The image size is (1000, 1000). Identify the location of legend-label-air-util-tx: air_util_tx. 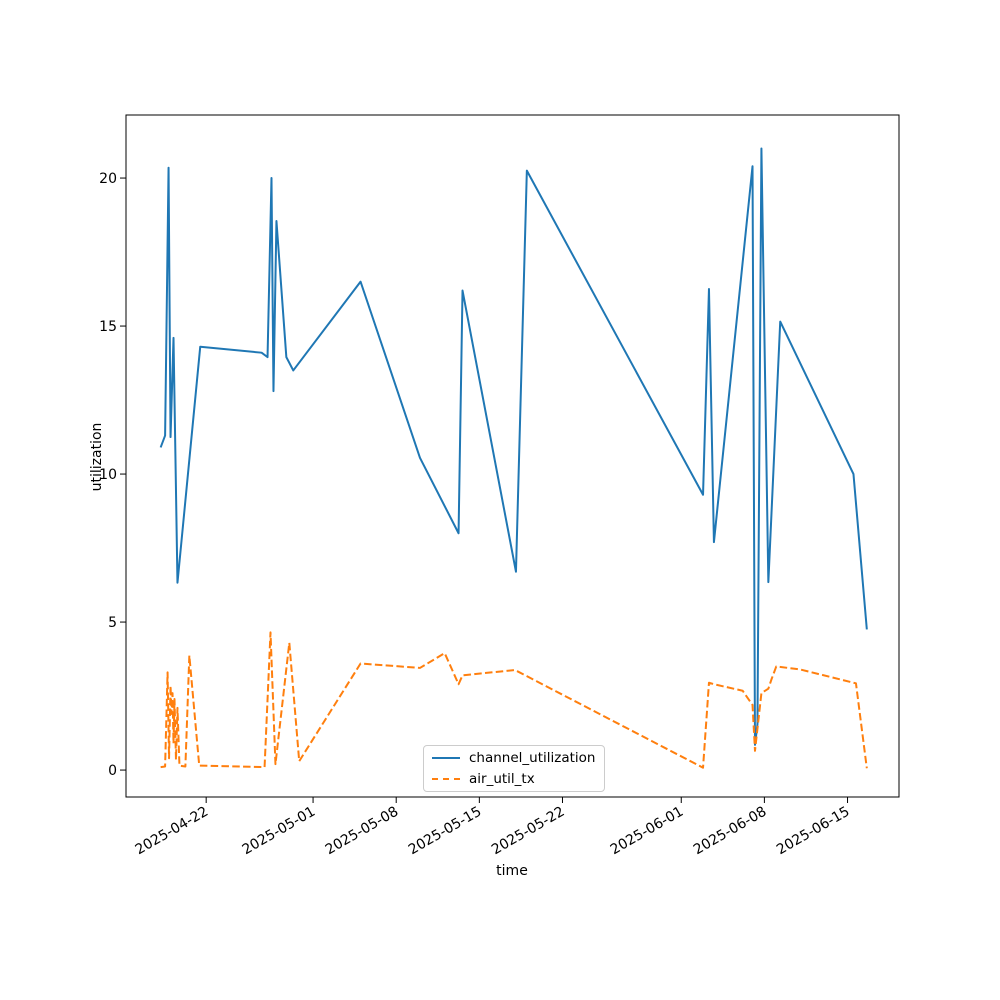
(502, 778).